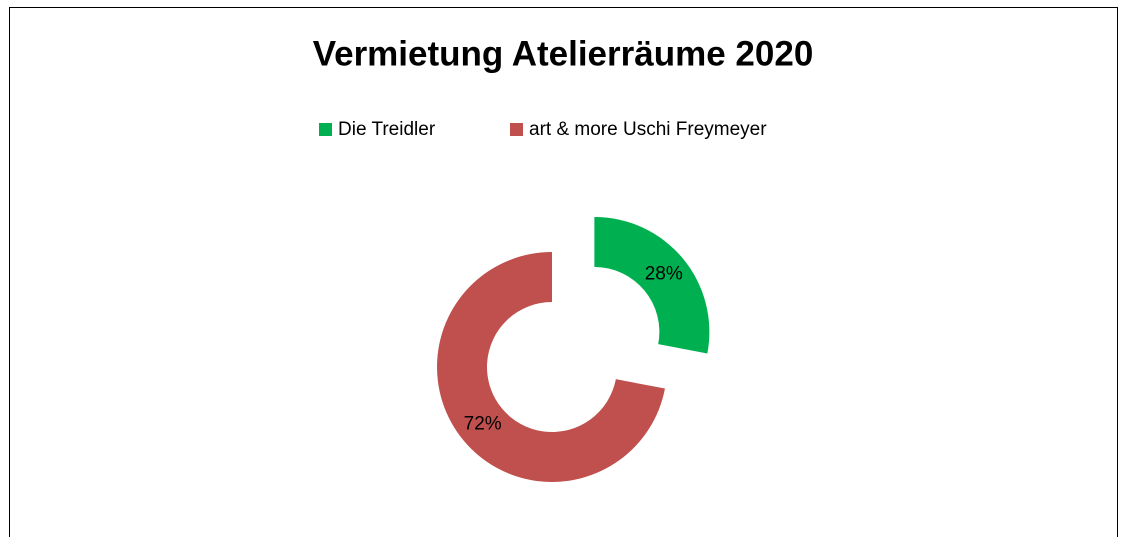 This screenshot has width=1127, height=537. Describe the element at coordinates (563, 53) in the screenshot. I see `chart-title: Vermietung Atelierräume 2020` at that location.